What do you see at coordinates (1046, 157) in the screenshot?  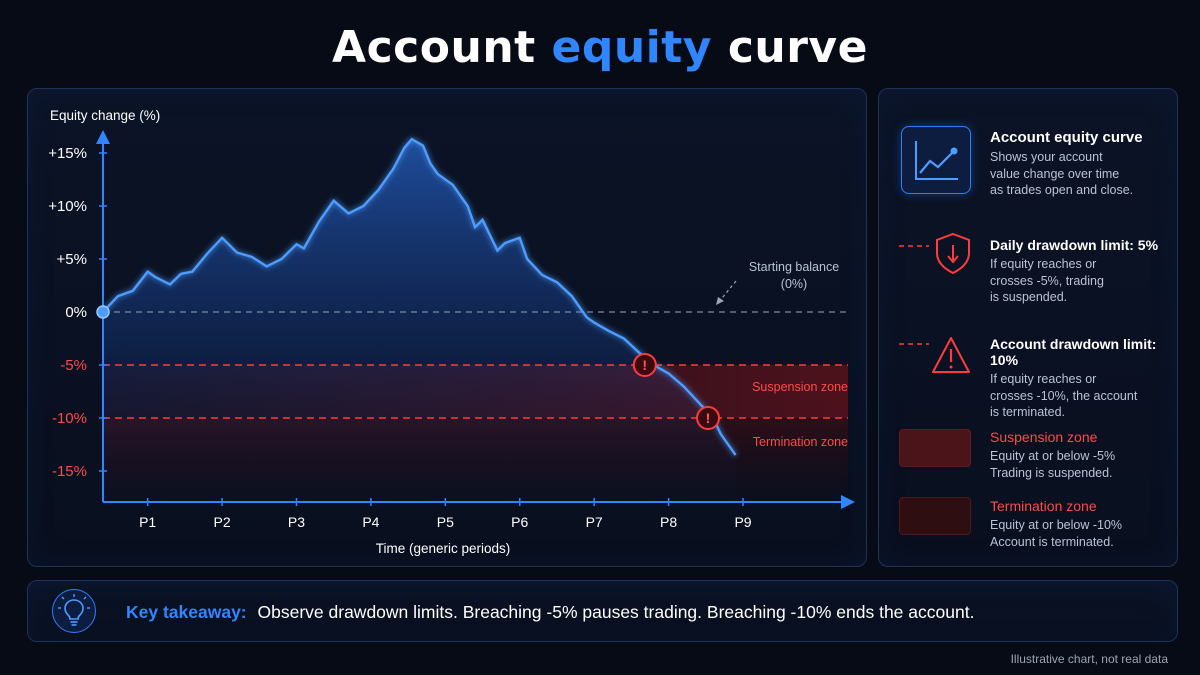 I see `legend-equity-line1: Shows your account` at bounding box center [1046, 157].